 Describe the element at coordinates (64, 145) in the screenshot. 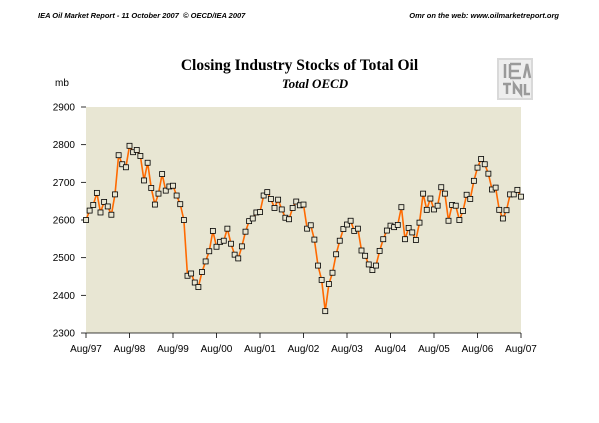

I see `y-tick-label: 2800` at that location.